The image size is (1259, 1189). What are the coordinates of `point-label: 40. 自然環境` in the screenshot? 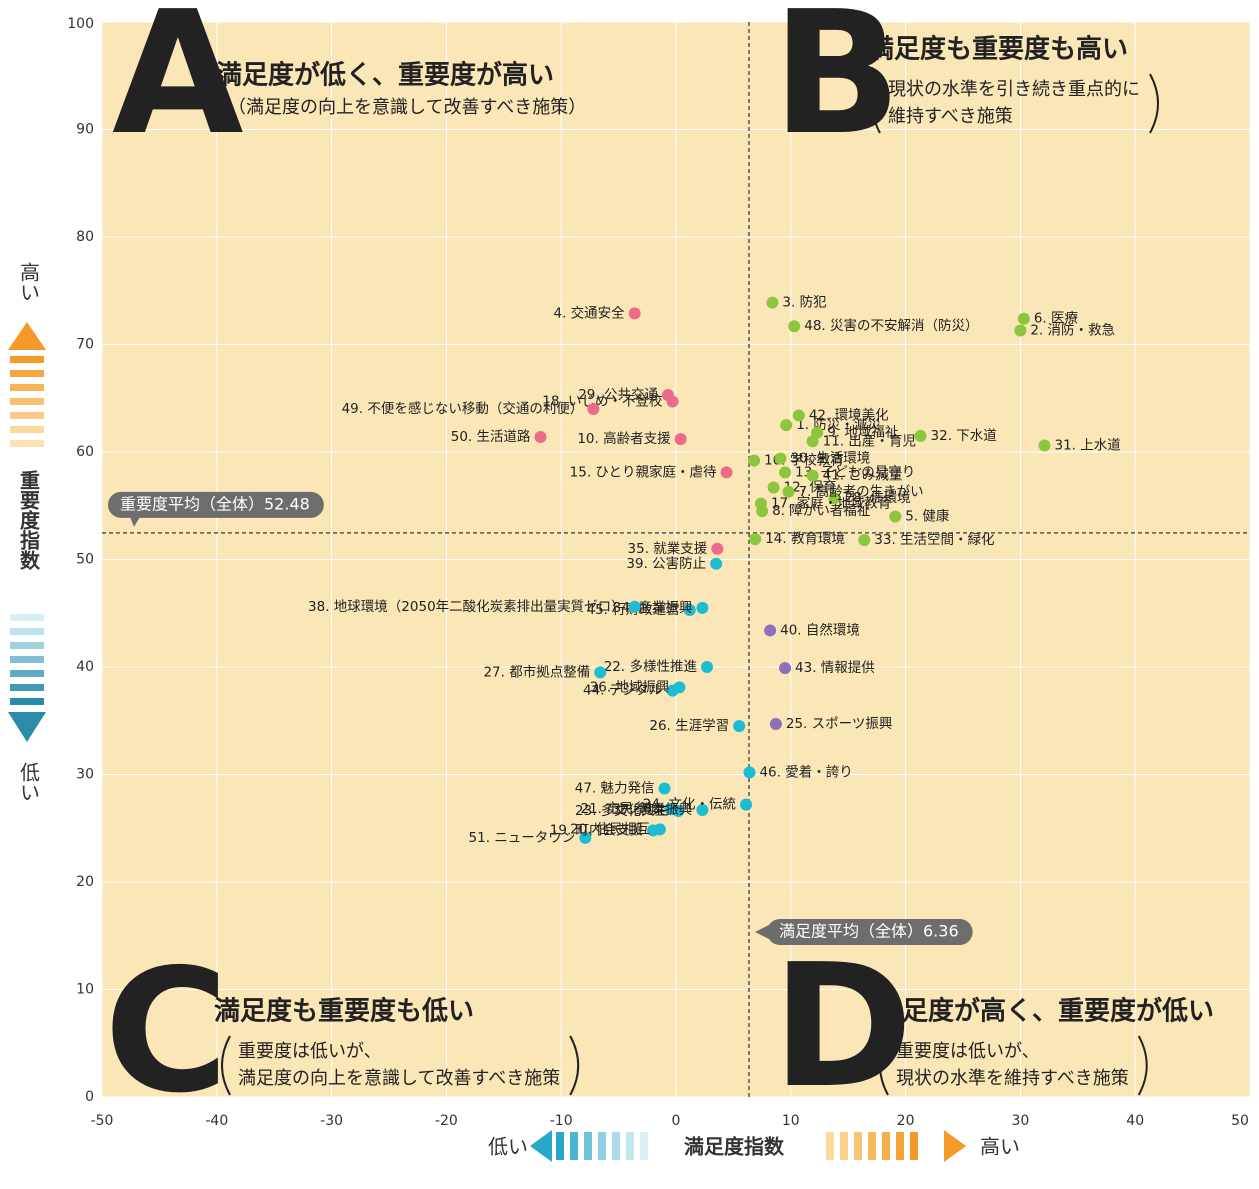 It's located at (820, 629).